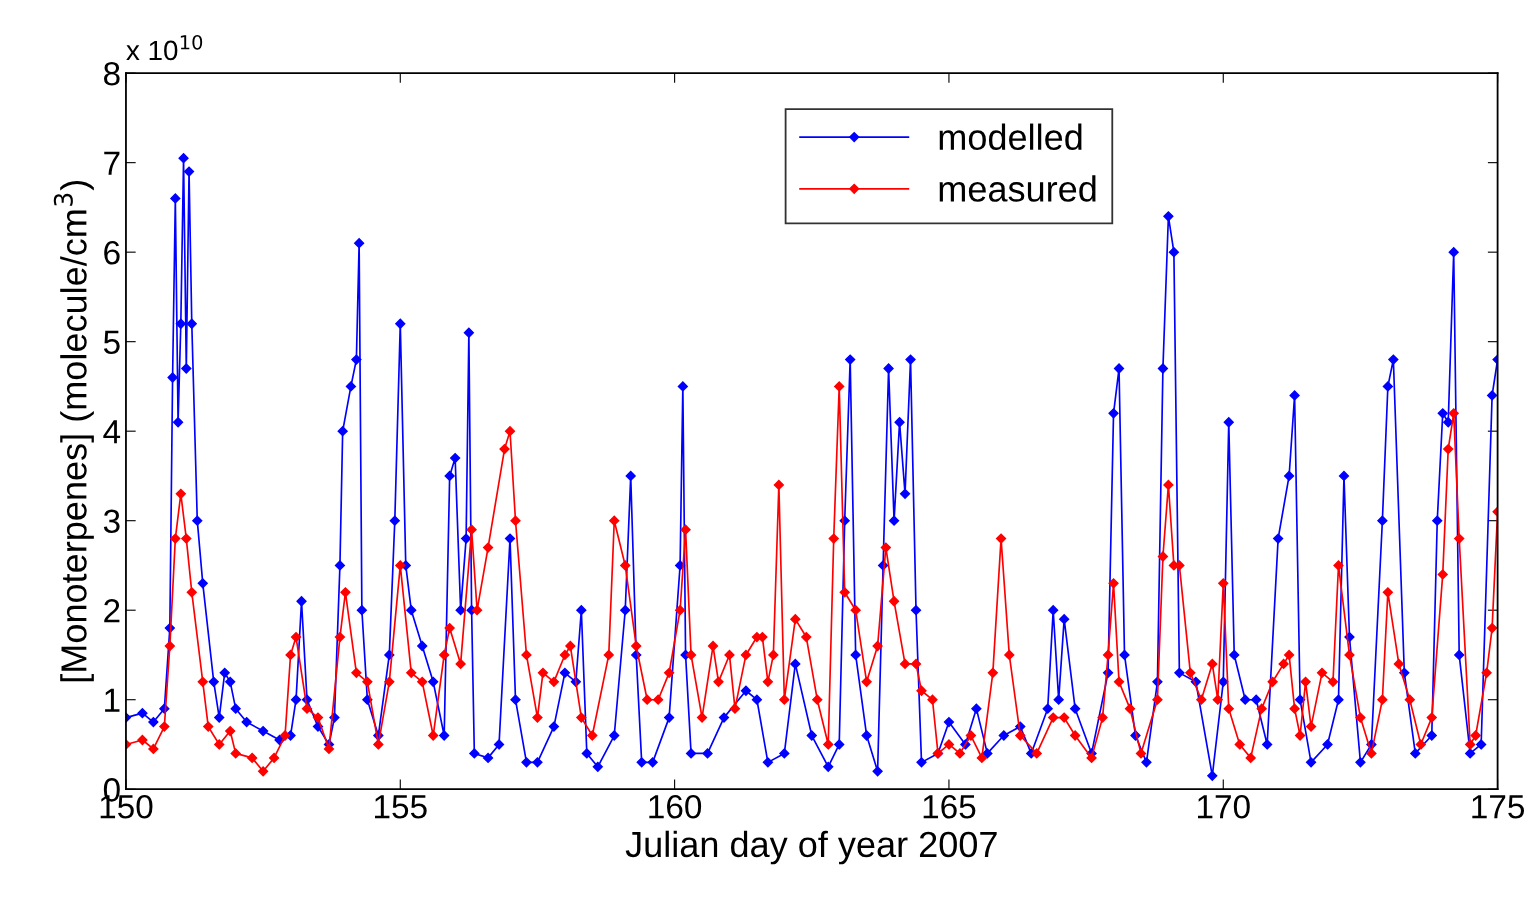 This screenshot has width=1536, height=903. What do you see at coordinates (401, 807) in the screenshot?
I see `x-tick-label: 155` at bounding box center [401, 807].